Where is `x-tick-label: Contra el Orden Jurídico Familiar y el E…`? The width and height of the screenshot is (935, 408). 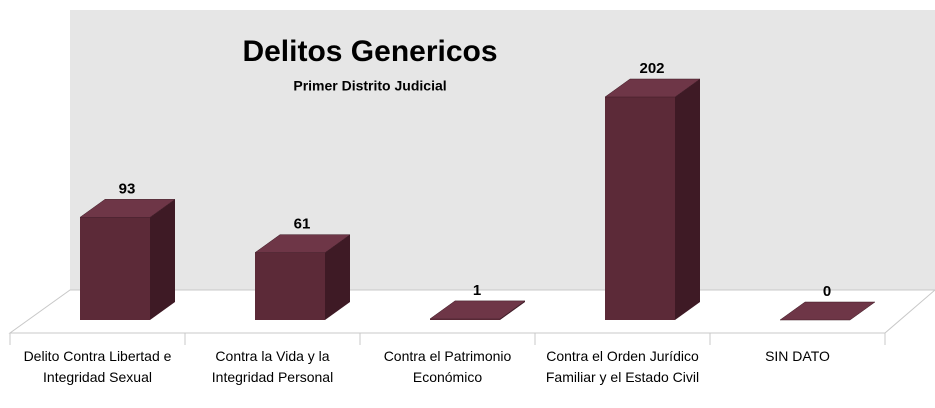
x-tick-label: Contra el Orden Jurídico Familiar y el E… is located at coordinates (622, 366).